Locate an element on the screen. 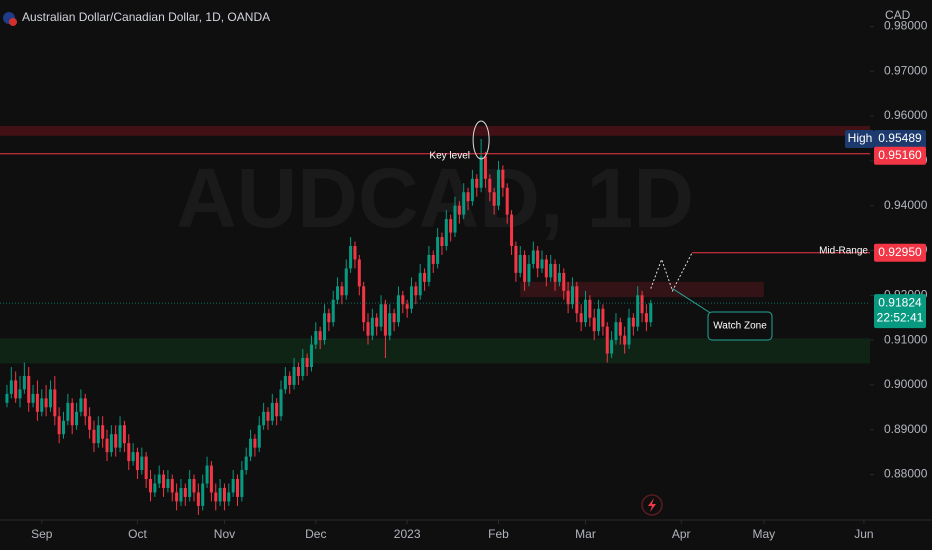 This screenshot has width=932, height=550. high-name: High is located at coordinates (860, 138).